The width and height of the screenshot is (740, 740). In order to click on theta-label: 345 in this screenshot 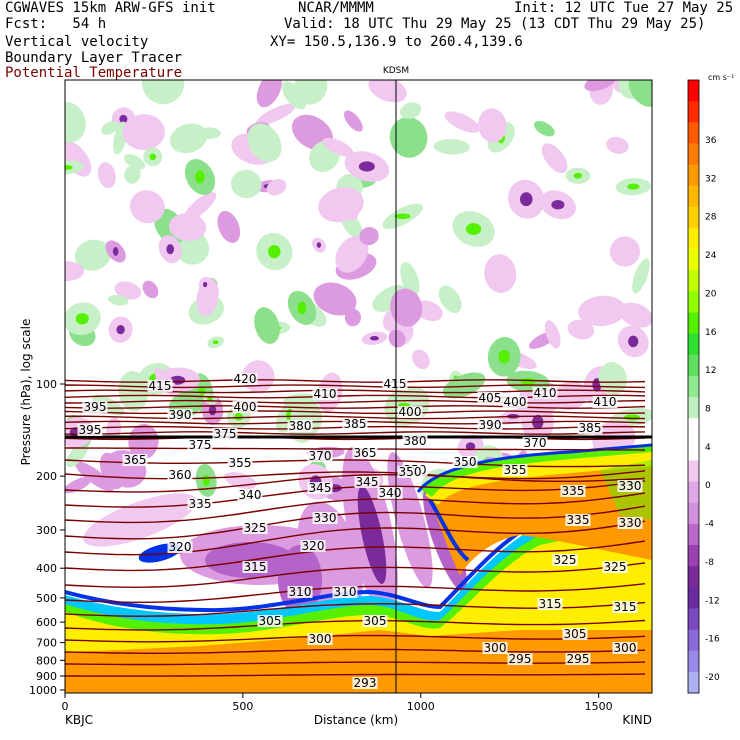, I will do `click(367, 482)`.